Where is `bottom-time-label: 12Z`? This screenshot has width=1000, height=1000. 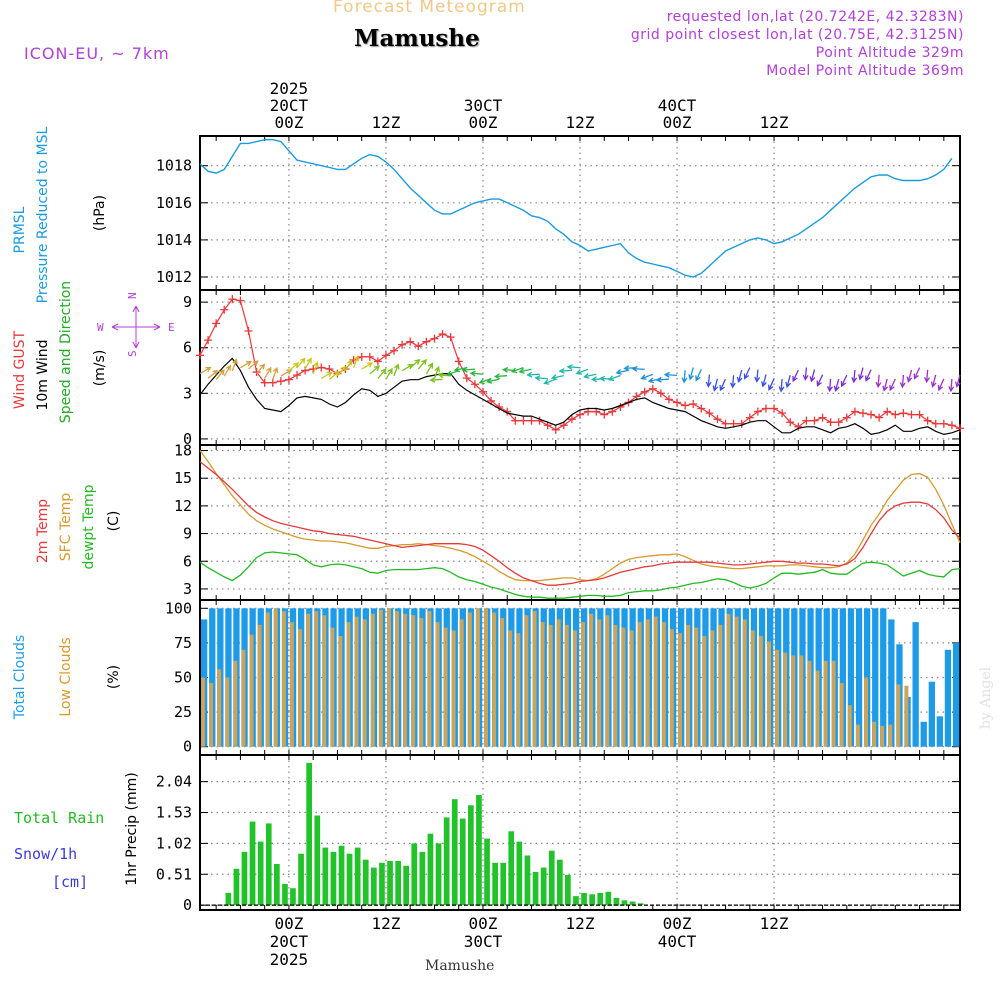 bottom-time-label: 12Z is located at coordinates (774, 923).